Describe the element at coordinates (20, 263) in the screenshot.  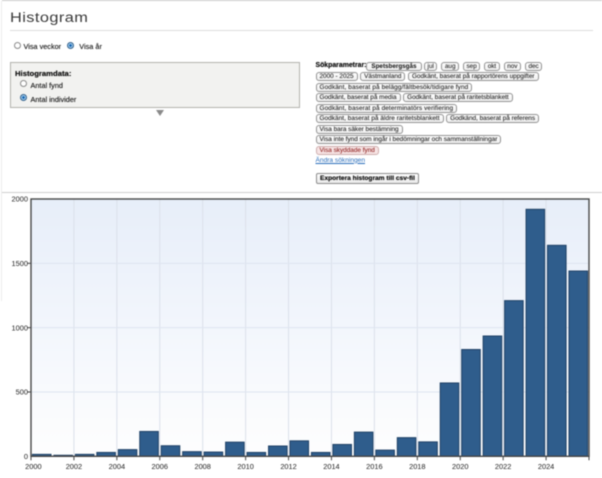
I see `svg-text: 1500` at that location.